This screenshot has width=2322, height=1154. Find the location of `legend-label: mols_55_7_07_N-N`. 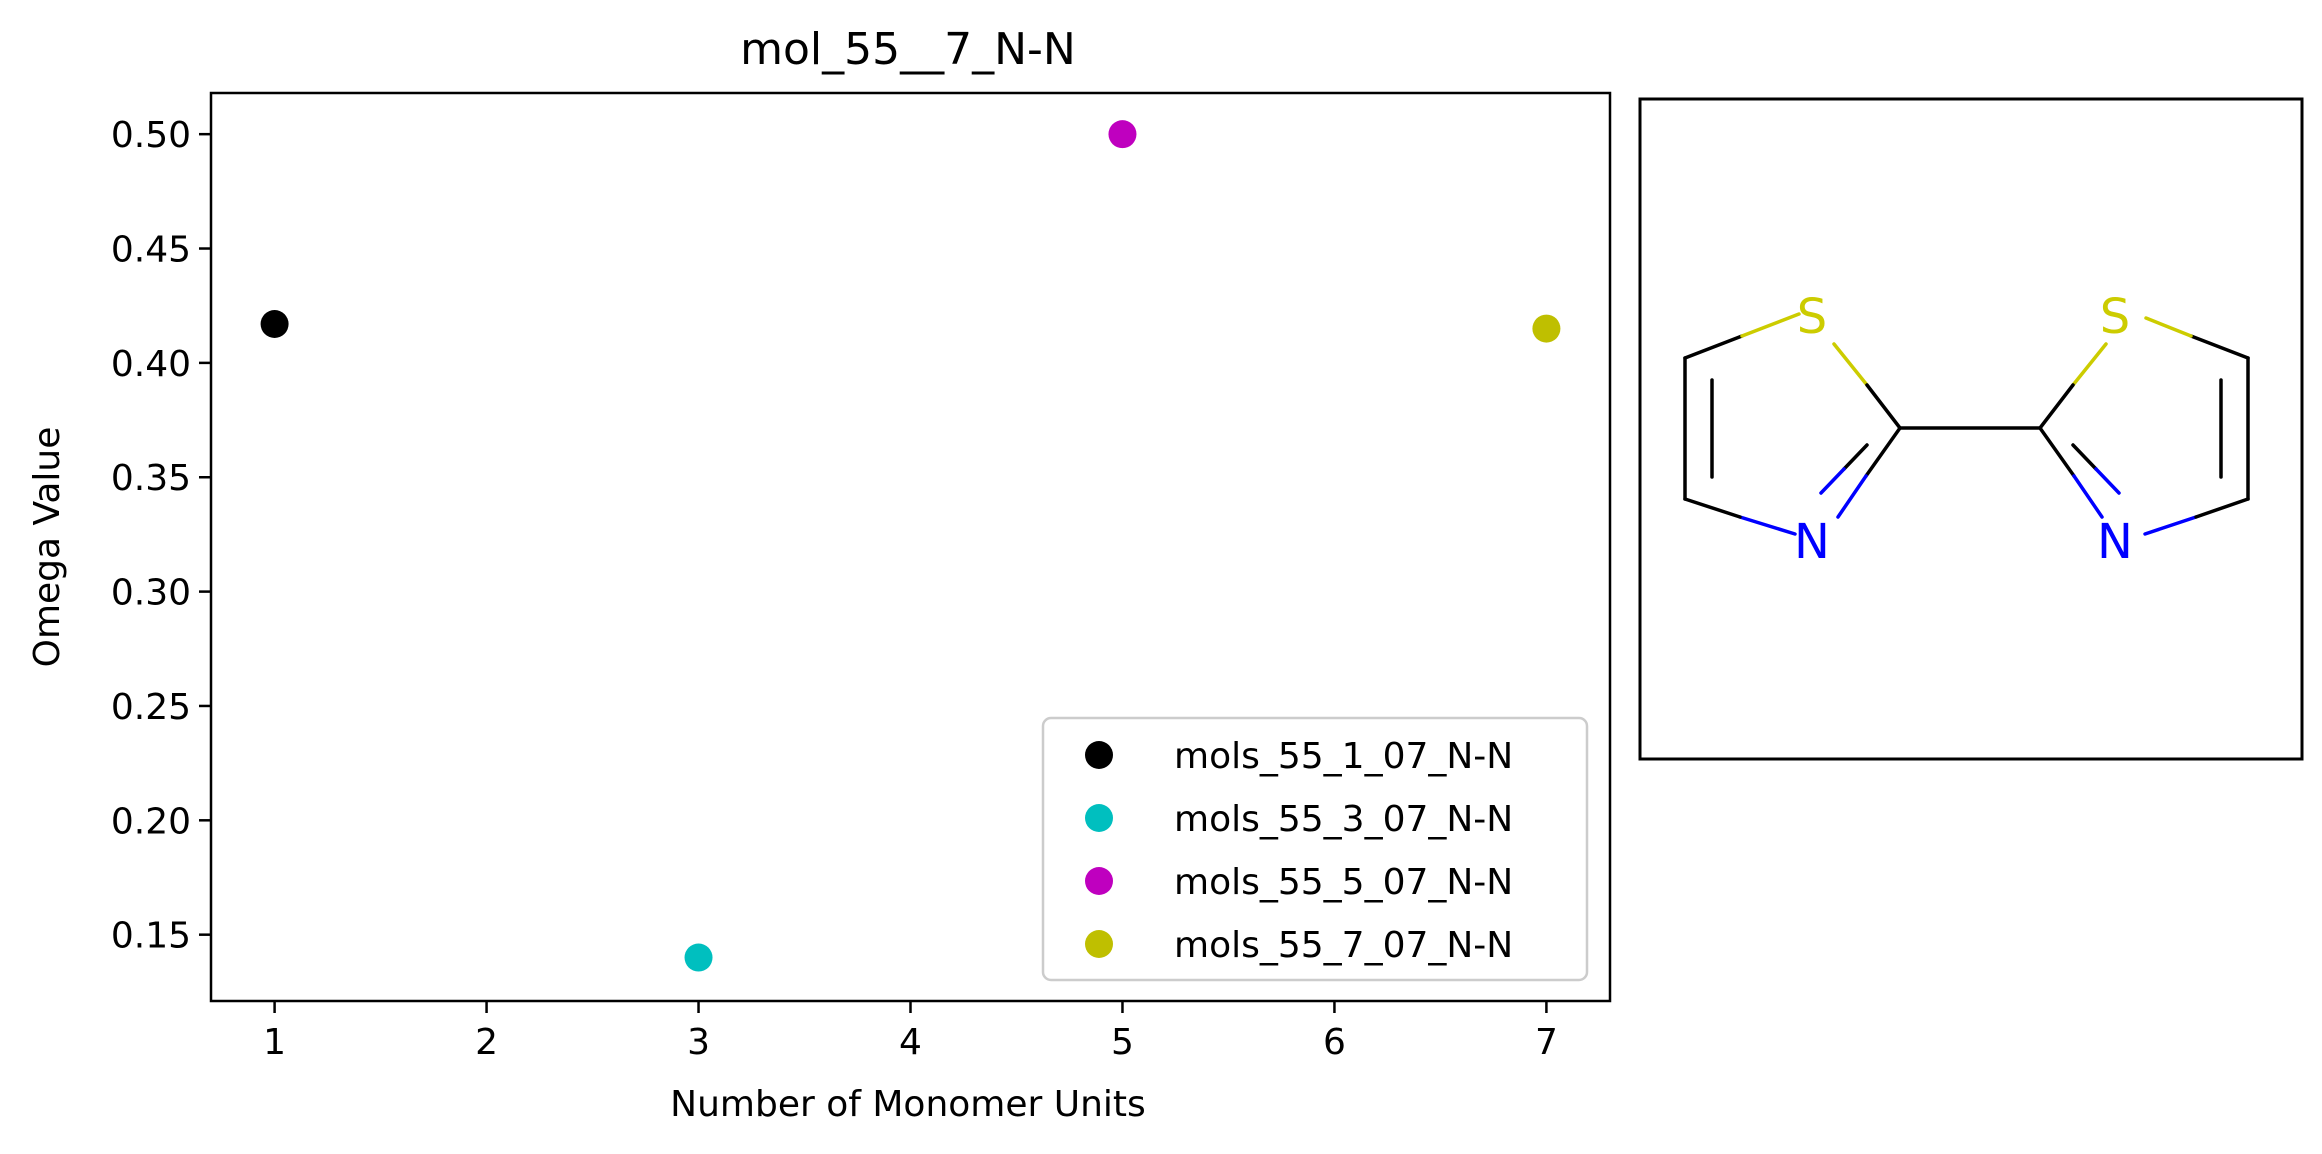

legend-label: mols_55_7_07_N-N is located at coordinates (1343, 945).